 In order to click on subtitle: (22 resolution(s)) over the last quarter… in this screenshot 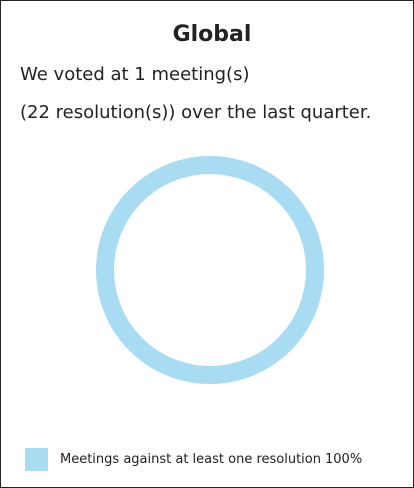, I will do `click(195, 112)`.